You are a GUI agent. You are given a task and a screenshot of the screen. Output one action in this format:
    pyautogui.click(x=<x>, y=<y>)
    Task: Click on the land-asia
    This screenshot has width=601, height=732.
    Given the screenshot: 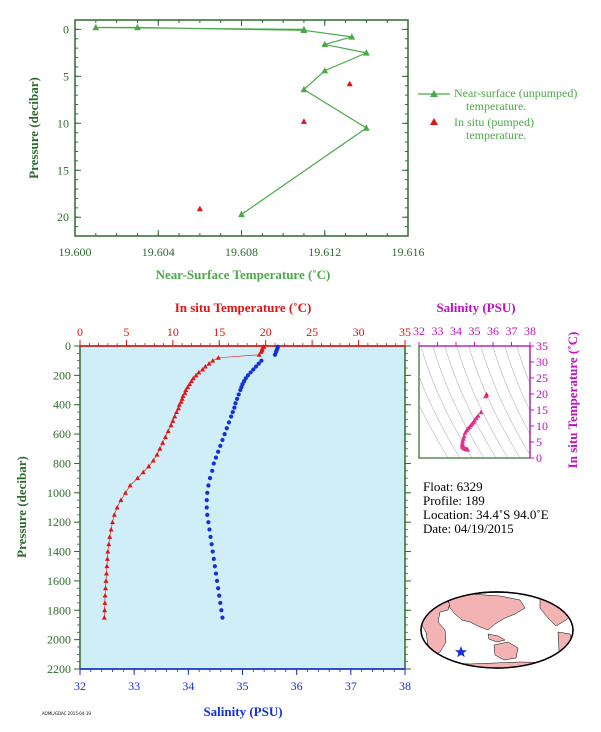 What is the action you would take?
    pyautogui.click(x=486, y=612)
    